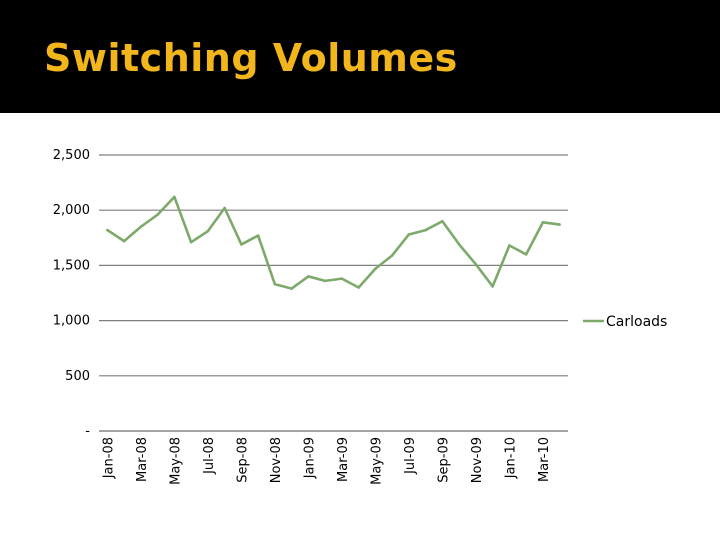 This screenshot has height=540, width=720. I want to click on x-tick-label: Nov-09, so click(477, 460).